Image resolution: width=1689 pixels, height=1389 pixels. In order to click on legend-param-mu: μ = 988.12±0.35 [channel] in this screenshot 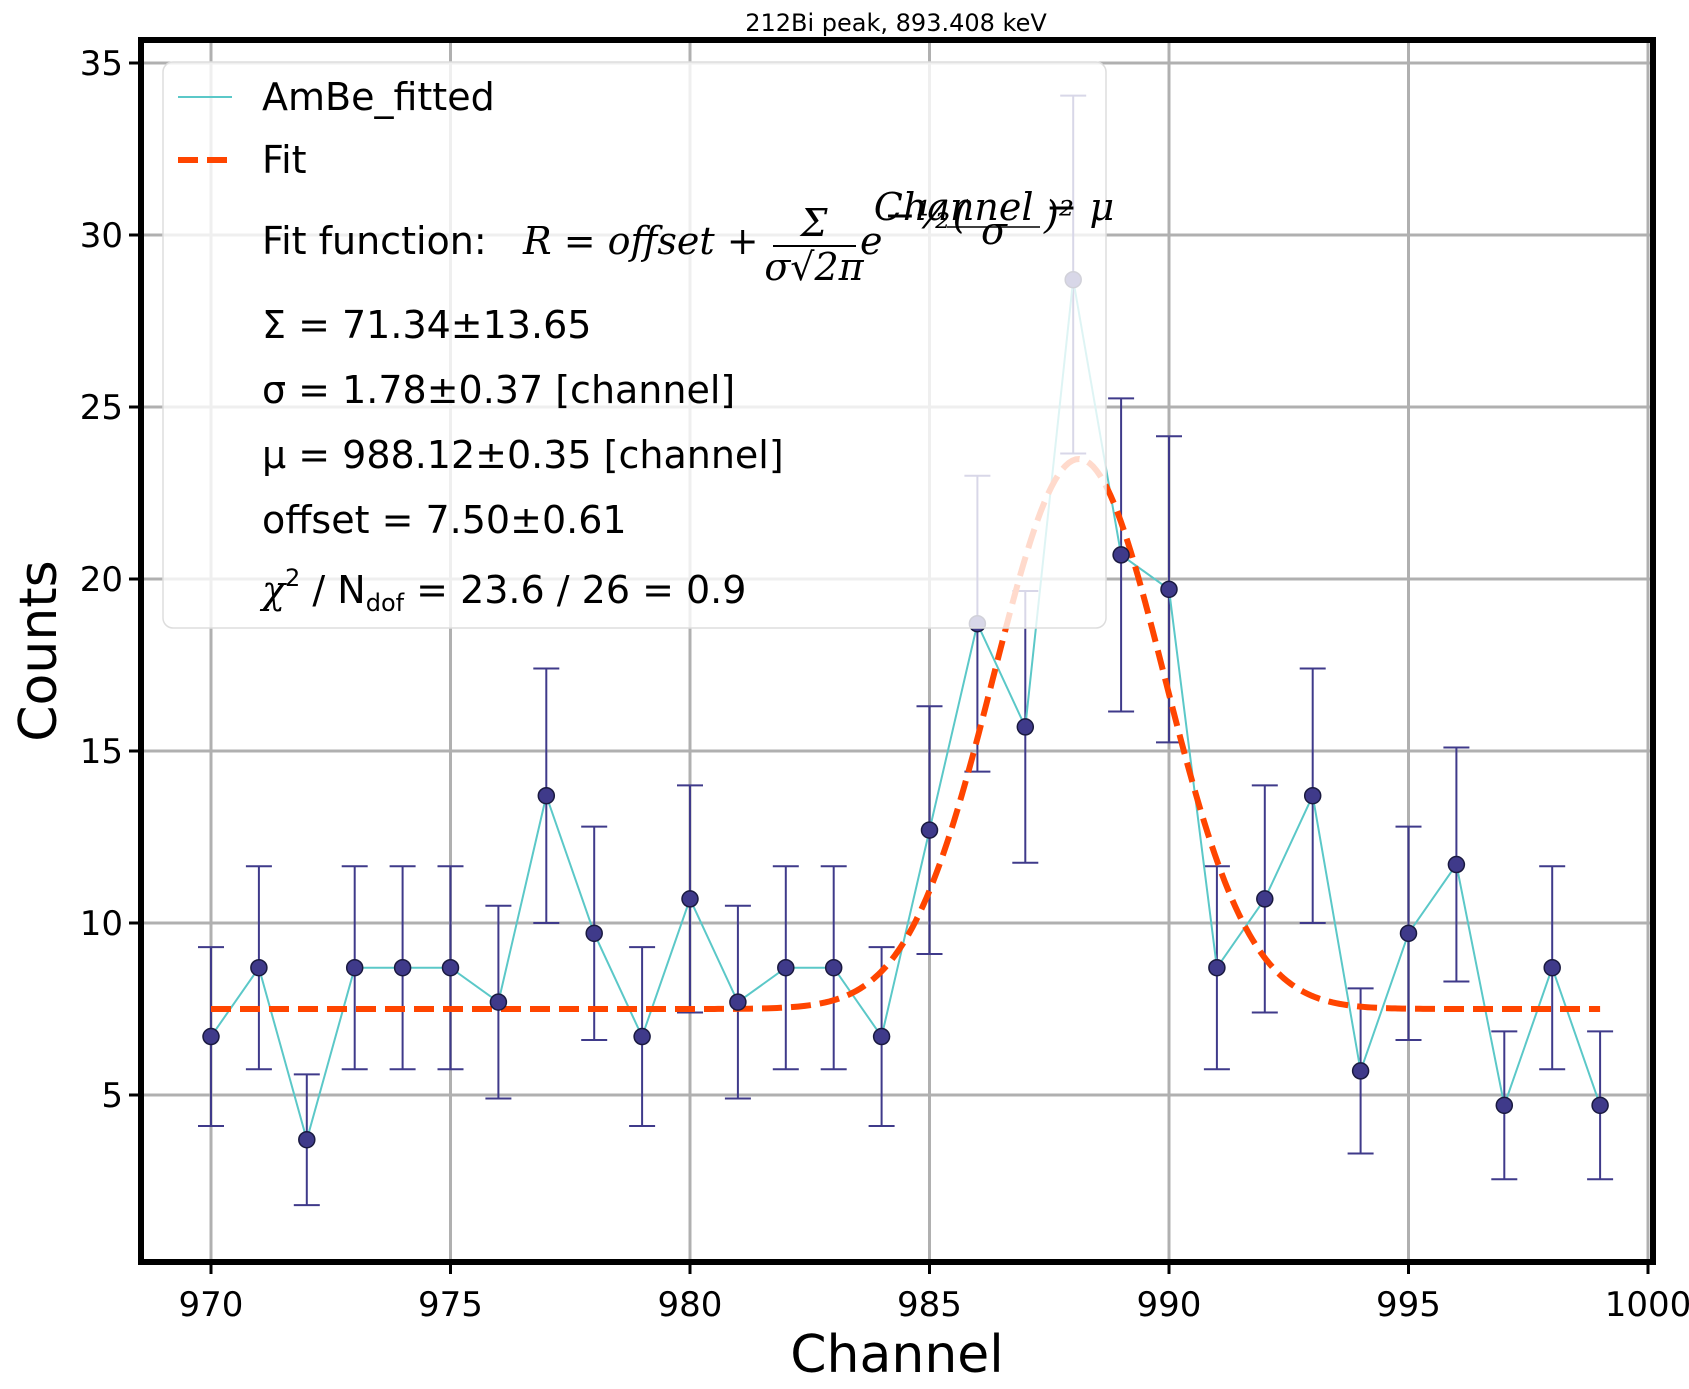, I will do `click(523, 455)`.